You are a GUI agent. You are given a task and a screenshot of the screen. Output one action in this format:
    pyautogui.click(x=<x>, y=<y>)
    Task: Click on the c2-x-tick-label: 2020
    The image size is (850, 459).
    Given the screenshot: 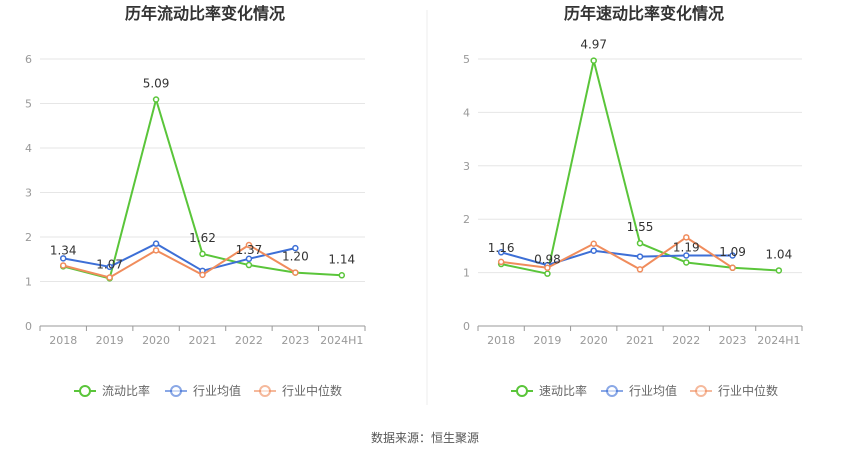 What is the action you would take?
    pyautogui.click(x=594, y=340)
    